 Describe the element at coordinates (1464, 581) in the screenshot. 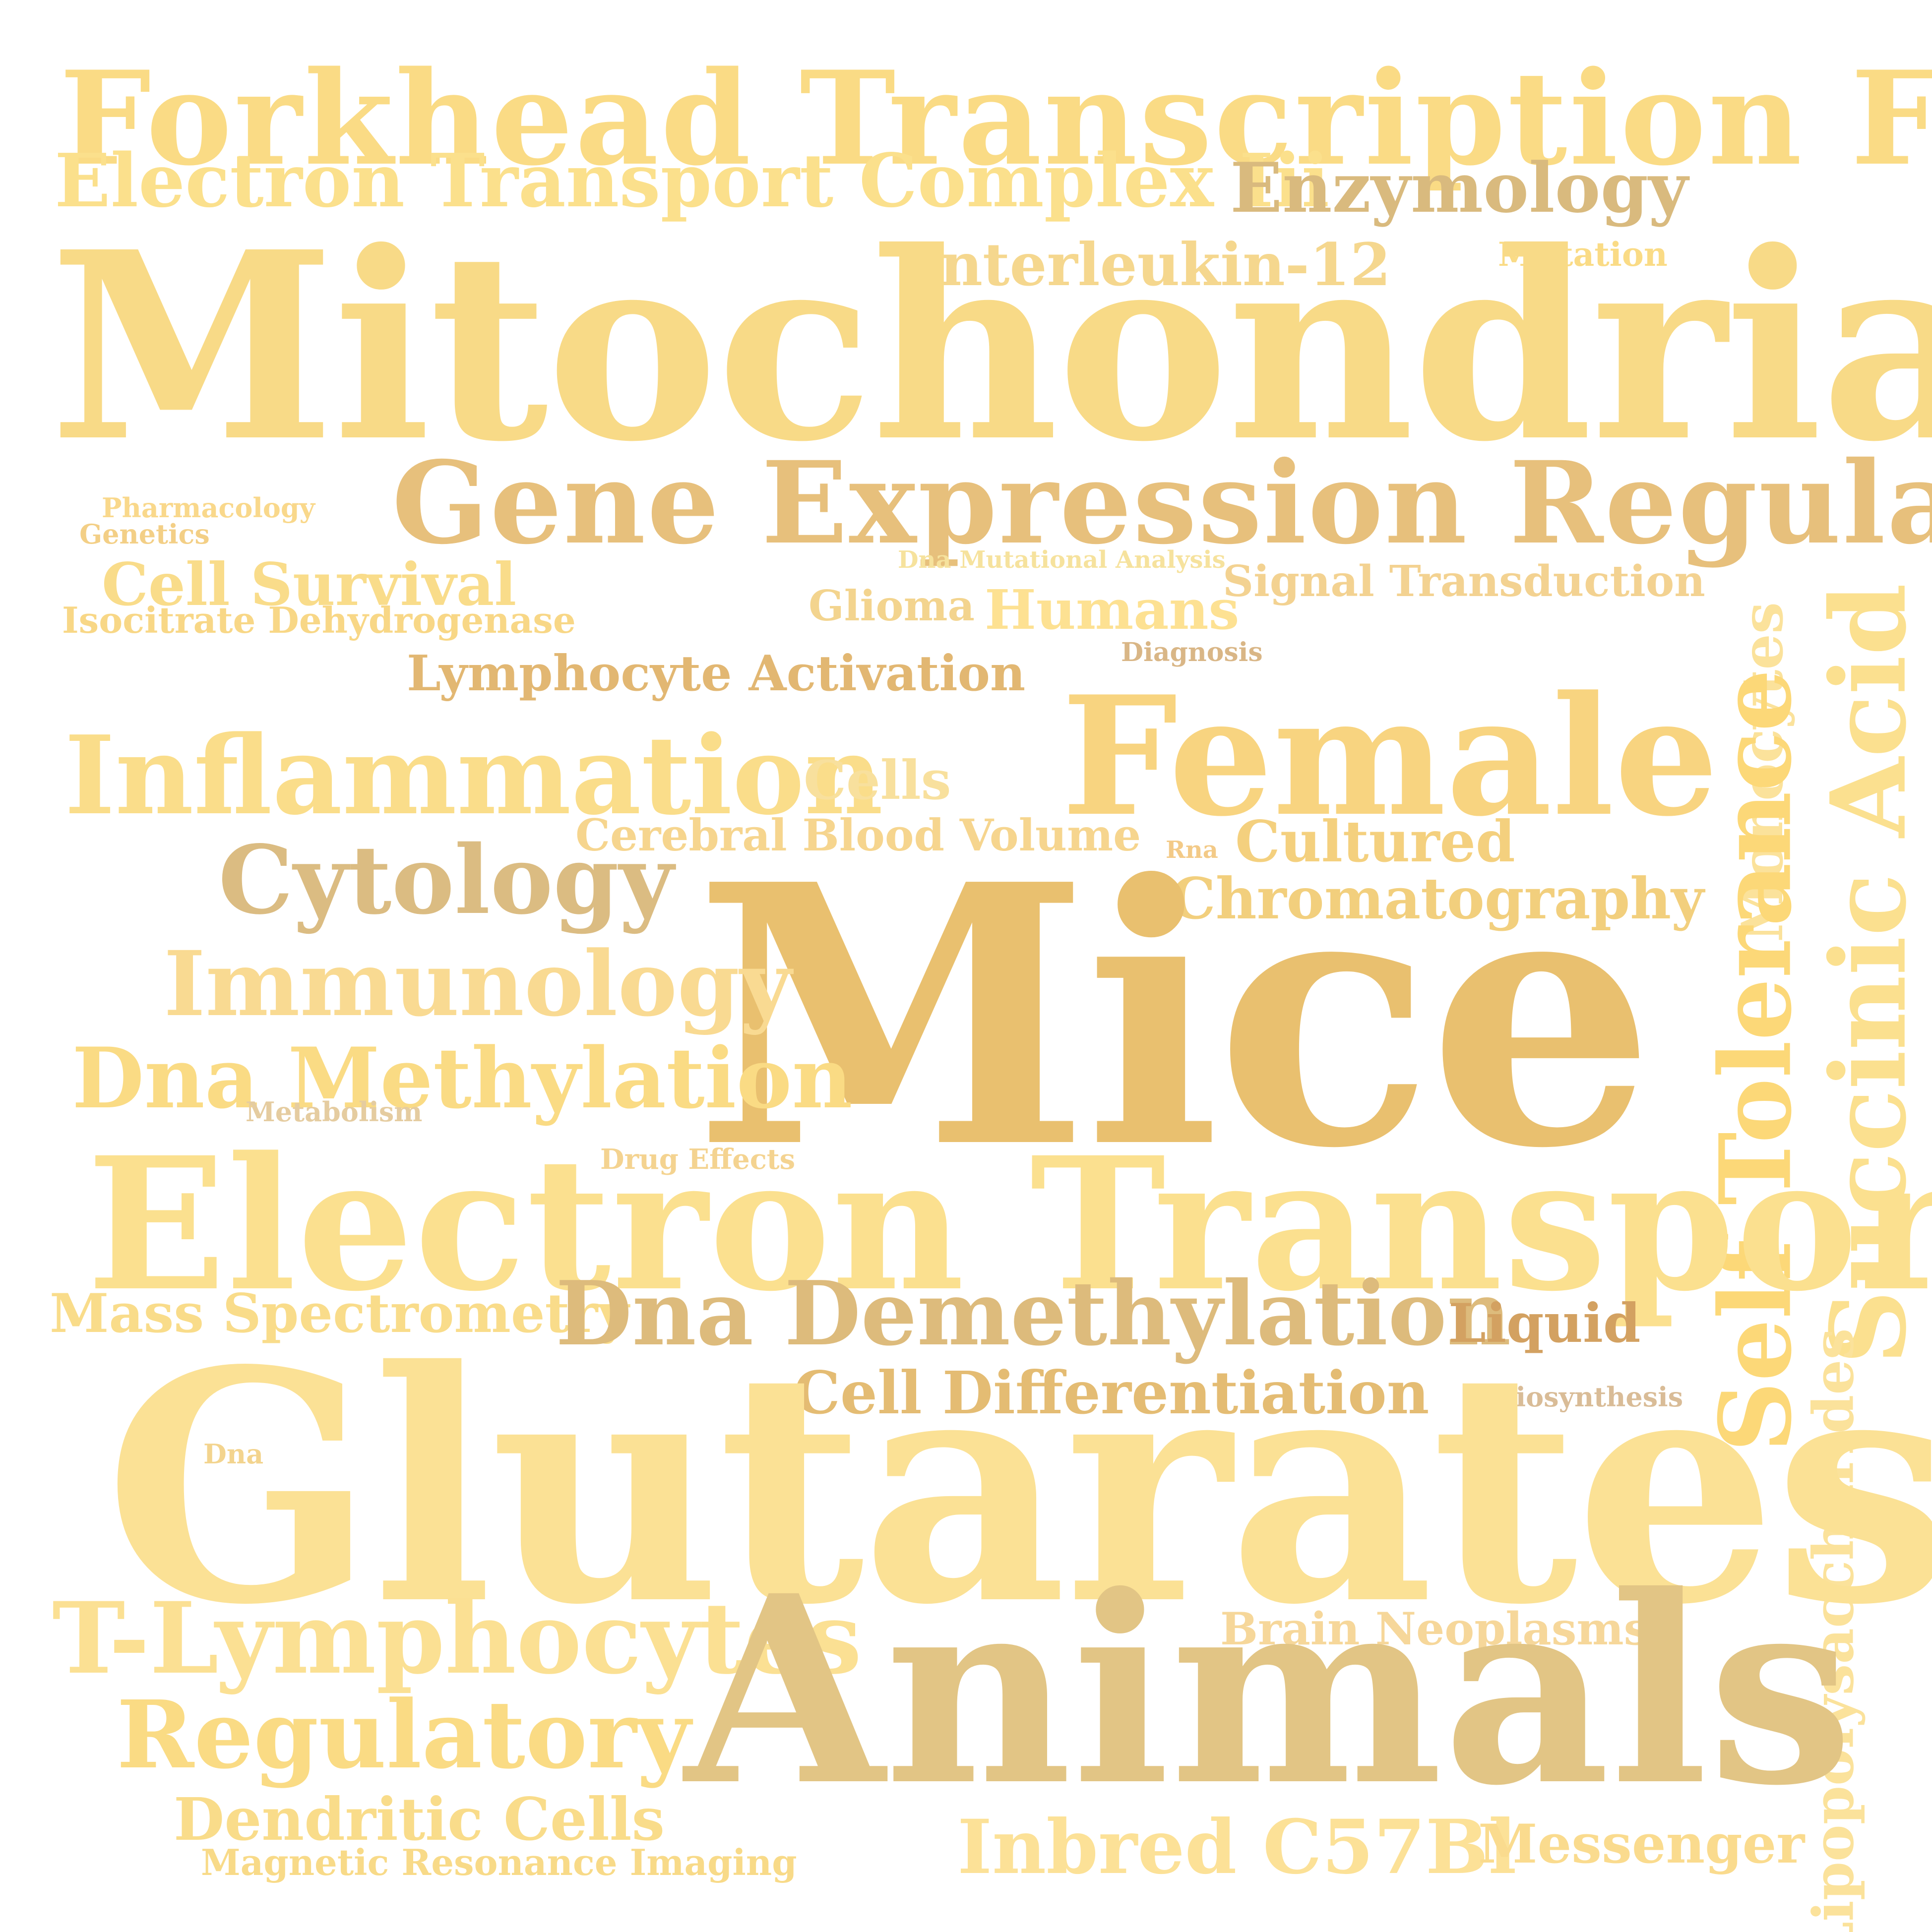

I see `word-signal-transduction: Signal Transduction` at that location.